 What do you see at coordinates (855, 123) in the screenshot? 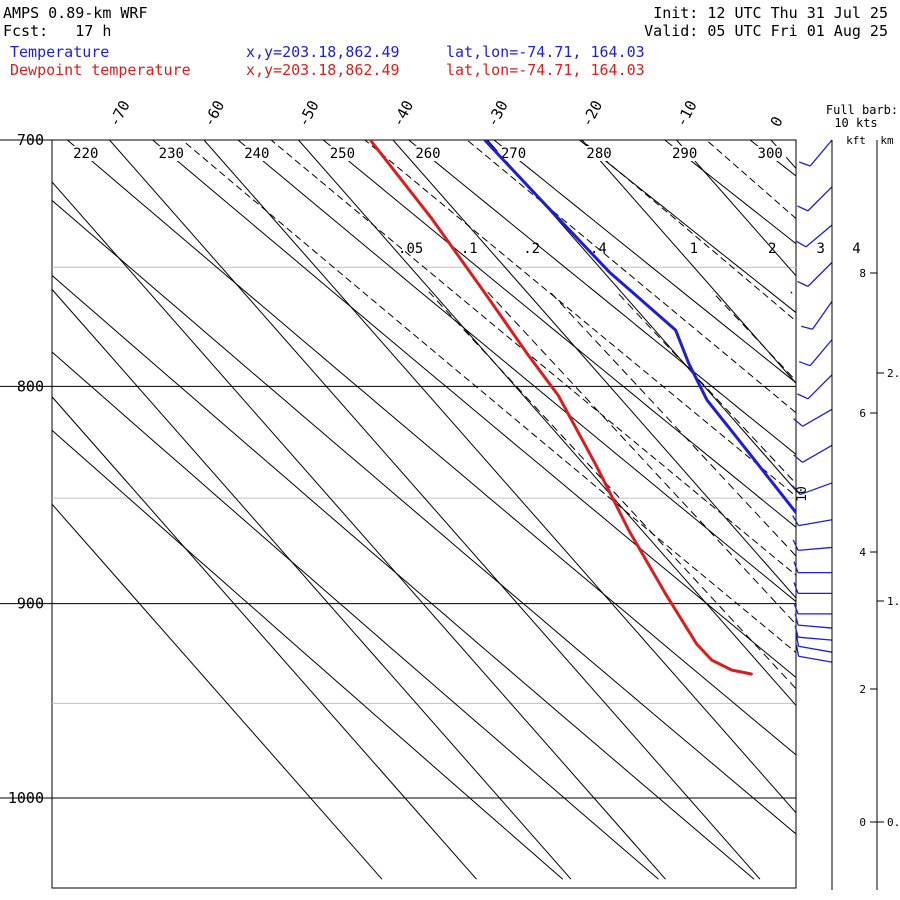
I see `barb-legend-value: 10 kts` at bounding box center [855, 123].